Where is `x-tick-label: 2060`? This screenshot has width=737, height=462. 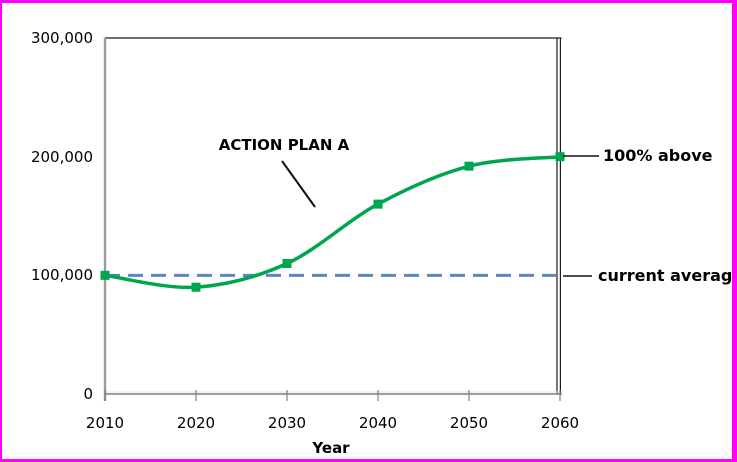 x-tick-label: 2060 is located at coordinates (560, 423).